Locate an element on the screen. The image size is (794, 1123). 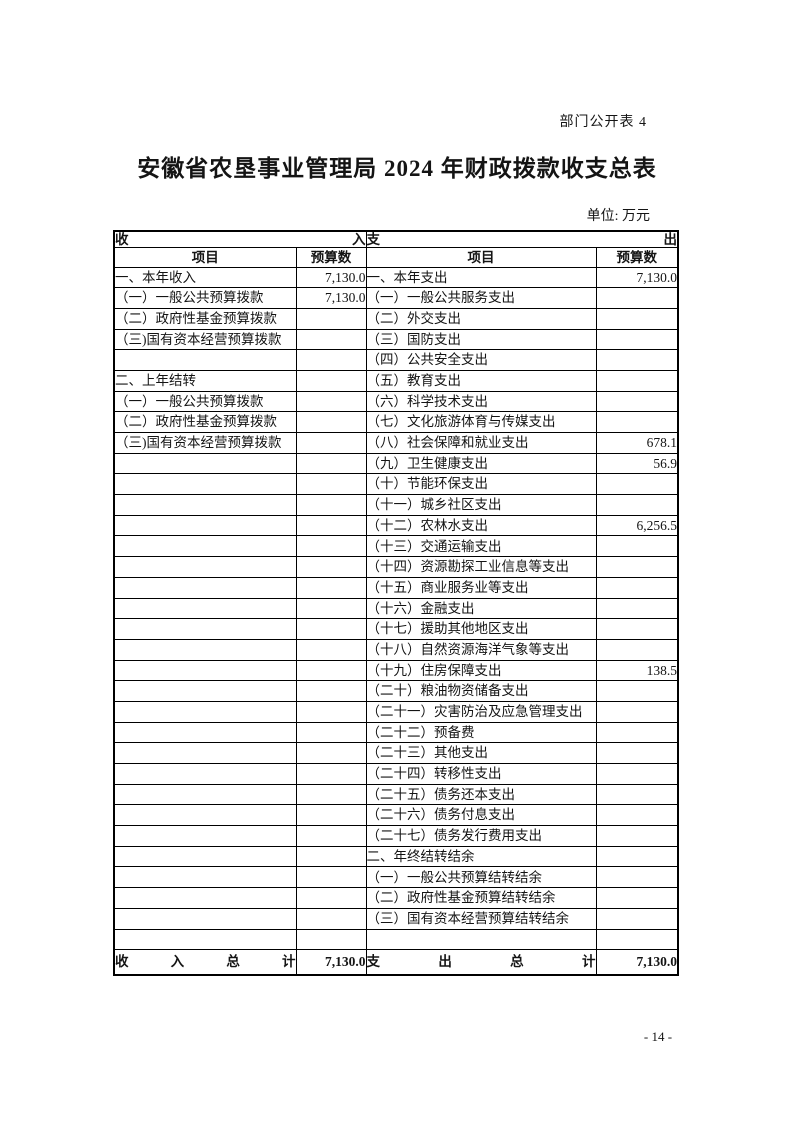
expense-item-header: 项目 is located at coordinates (481, 257).